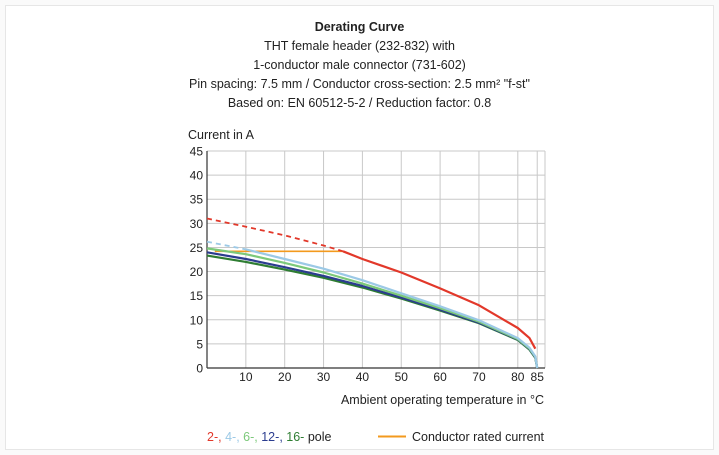  I want to click on legend-rated-label: Conductor rated current, so click(478, 437).